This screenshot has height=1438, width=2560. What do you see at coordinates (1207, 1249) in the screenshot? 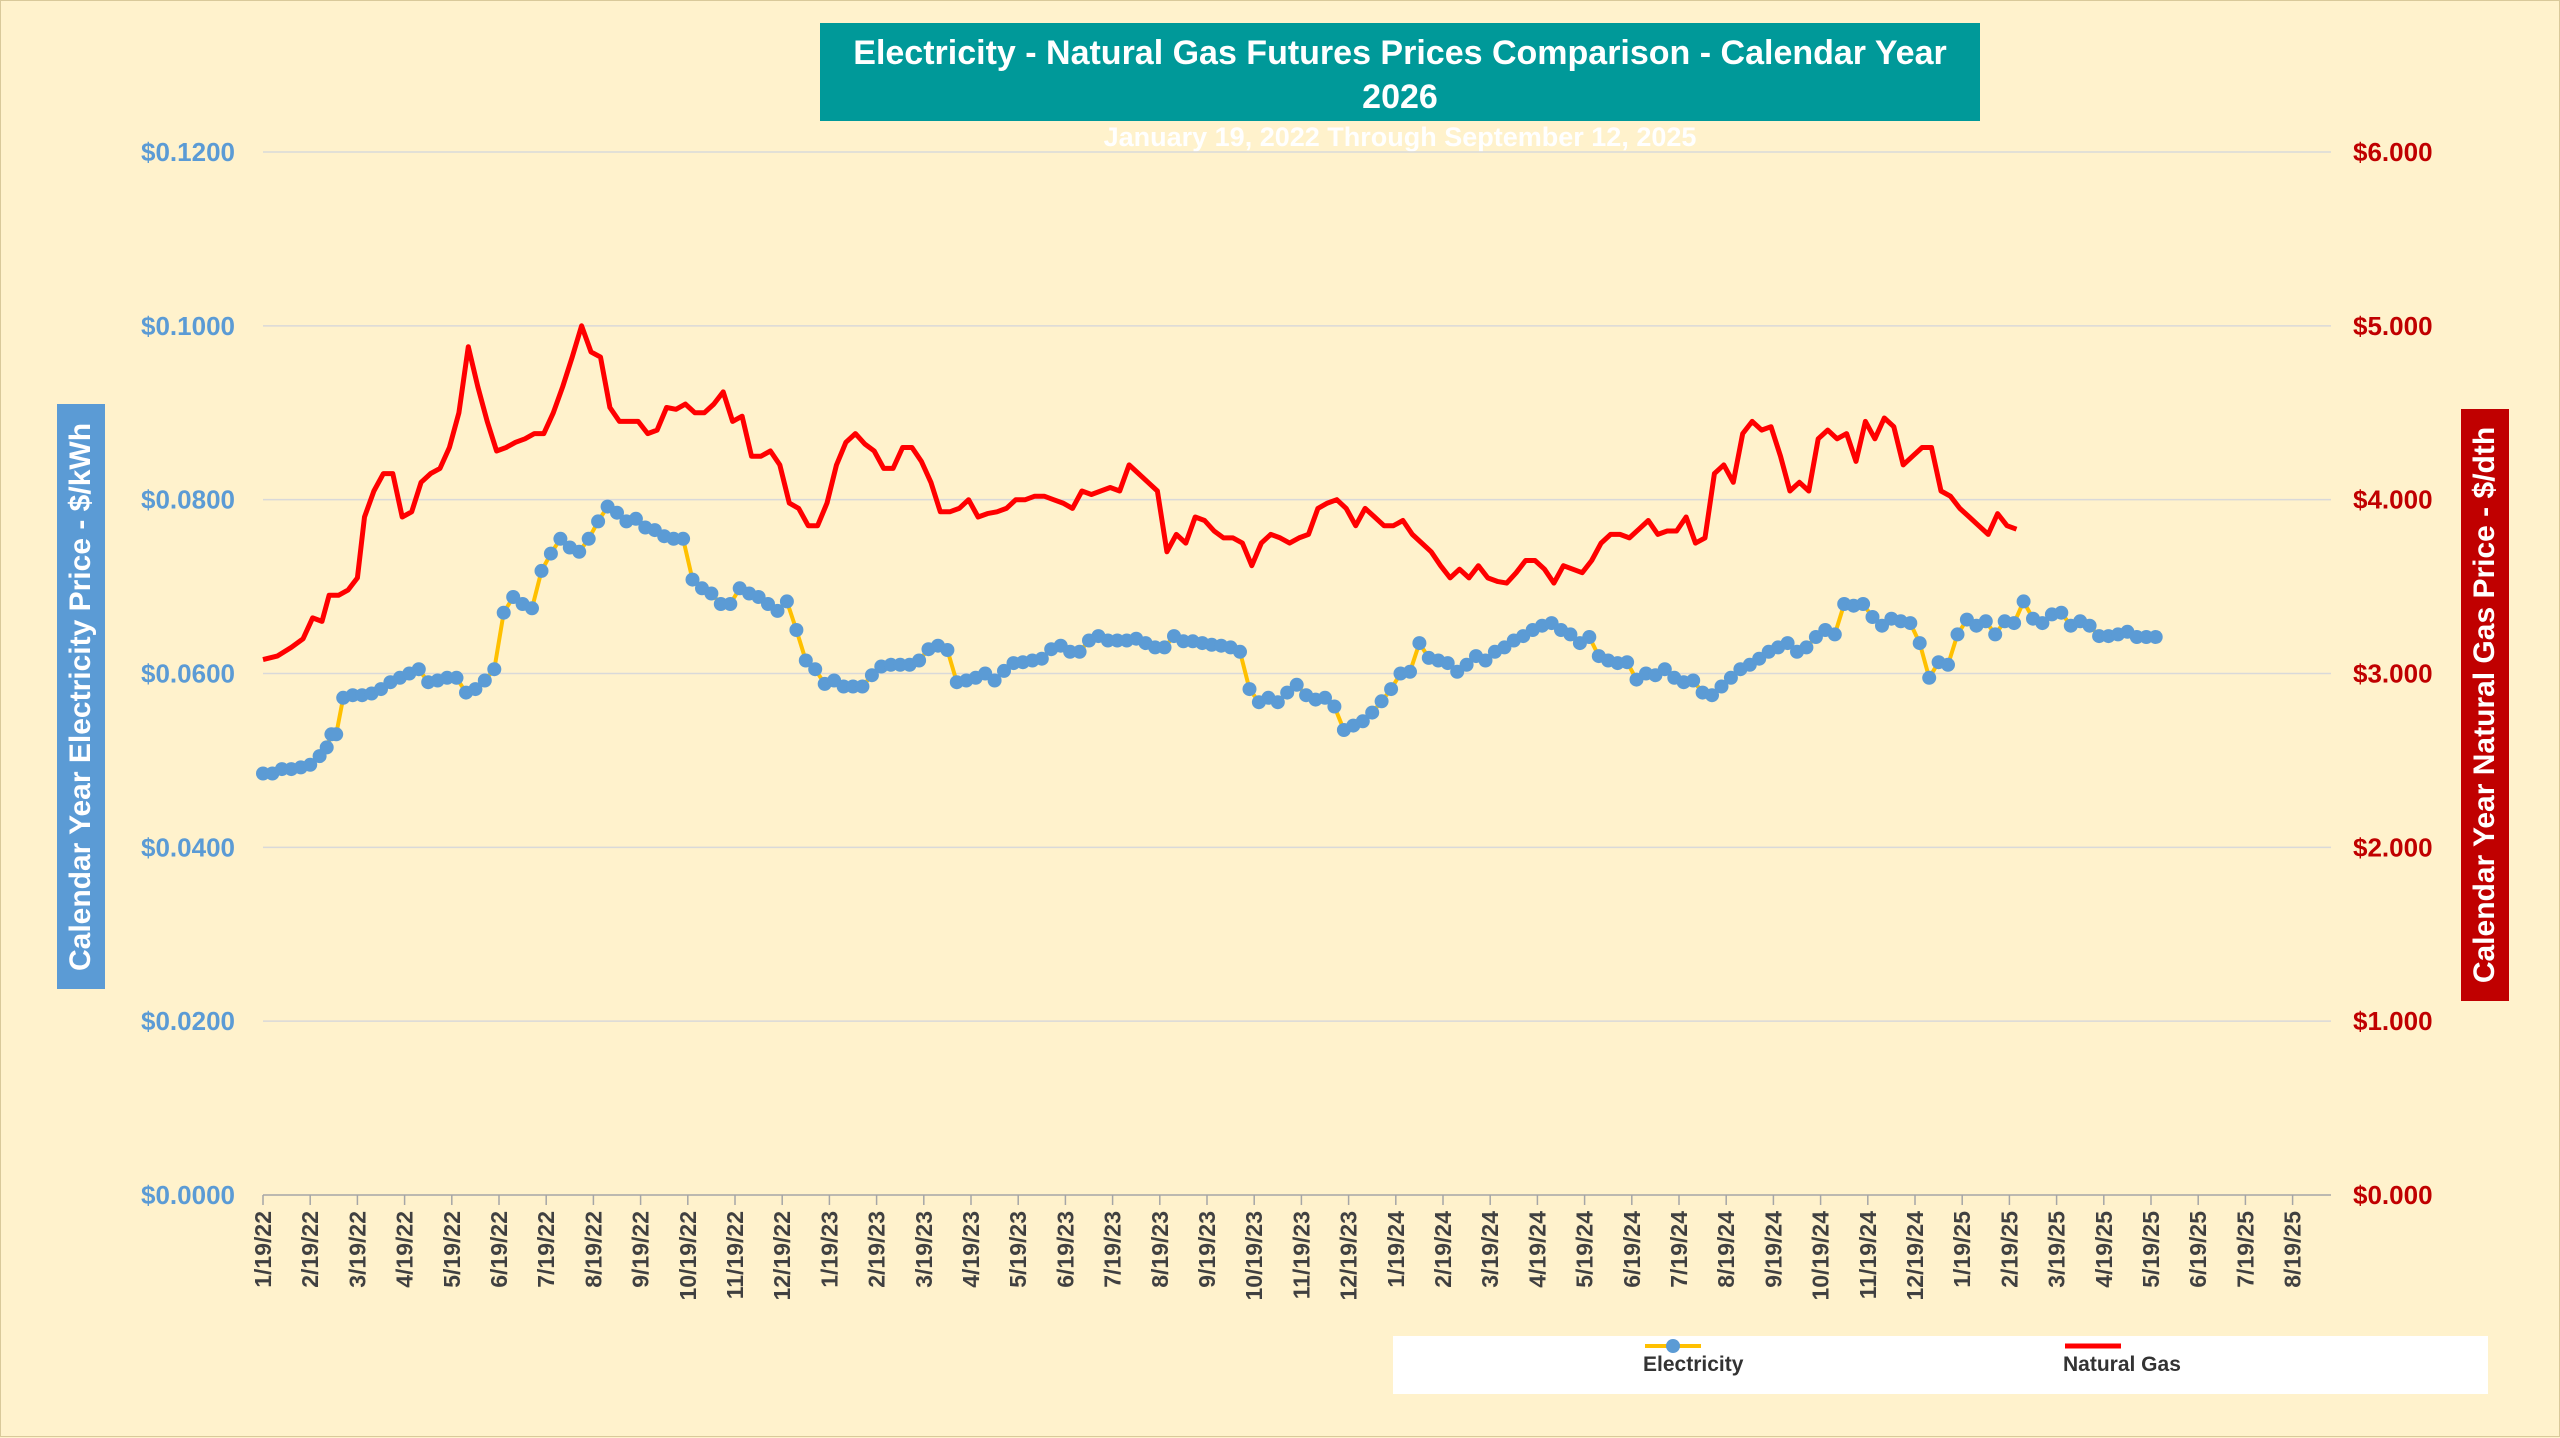
I see `x-tick-label: 9/19/23` at bounding box center [1207, 1249].